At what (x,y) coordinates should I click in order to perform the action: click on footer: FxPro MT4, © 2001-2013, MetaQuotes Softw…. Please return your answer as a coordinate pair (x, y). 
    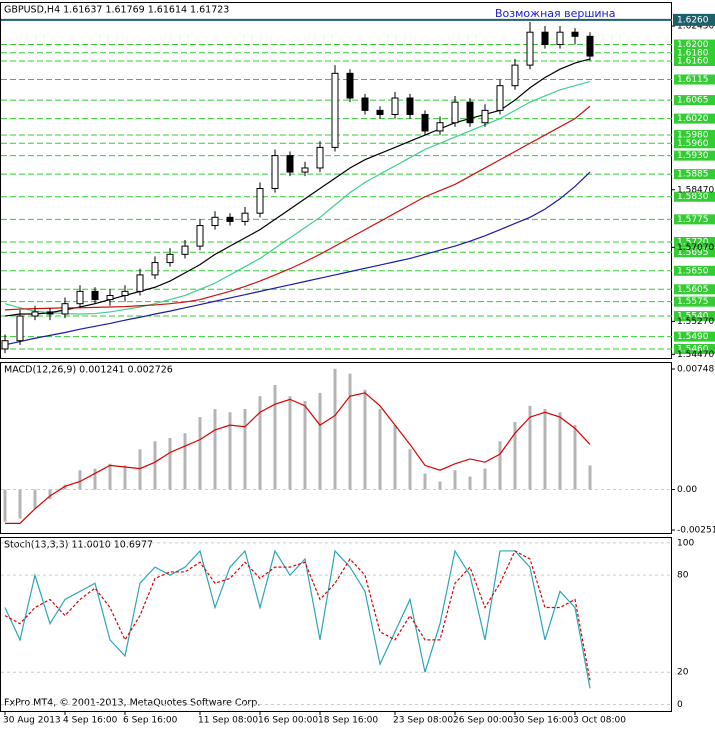
    Looking at the image, I should click on (132, 703).